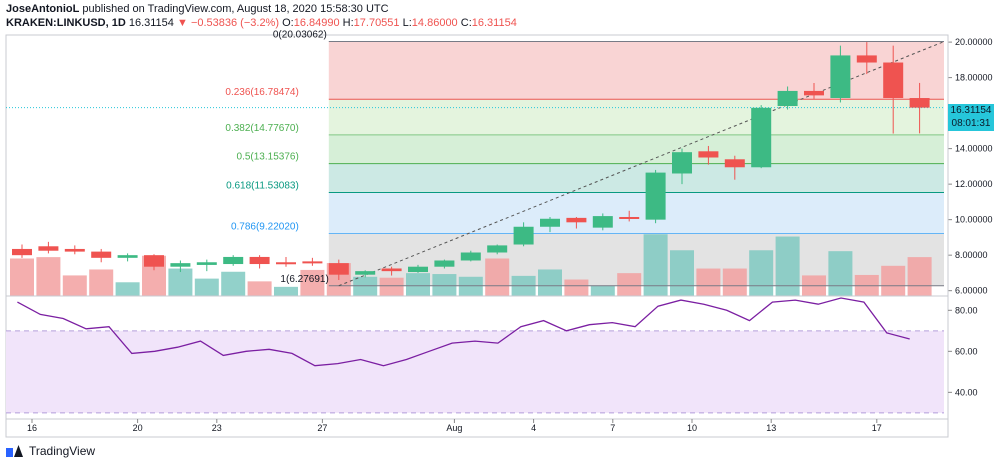 This screenshot has width=1000, height=465. Describe the element at coordinates (494, 23) in the screenshot. I see `close-value: 16.31154` at that location.